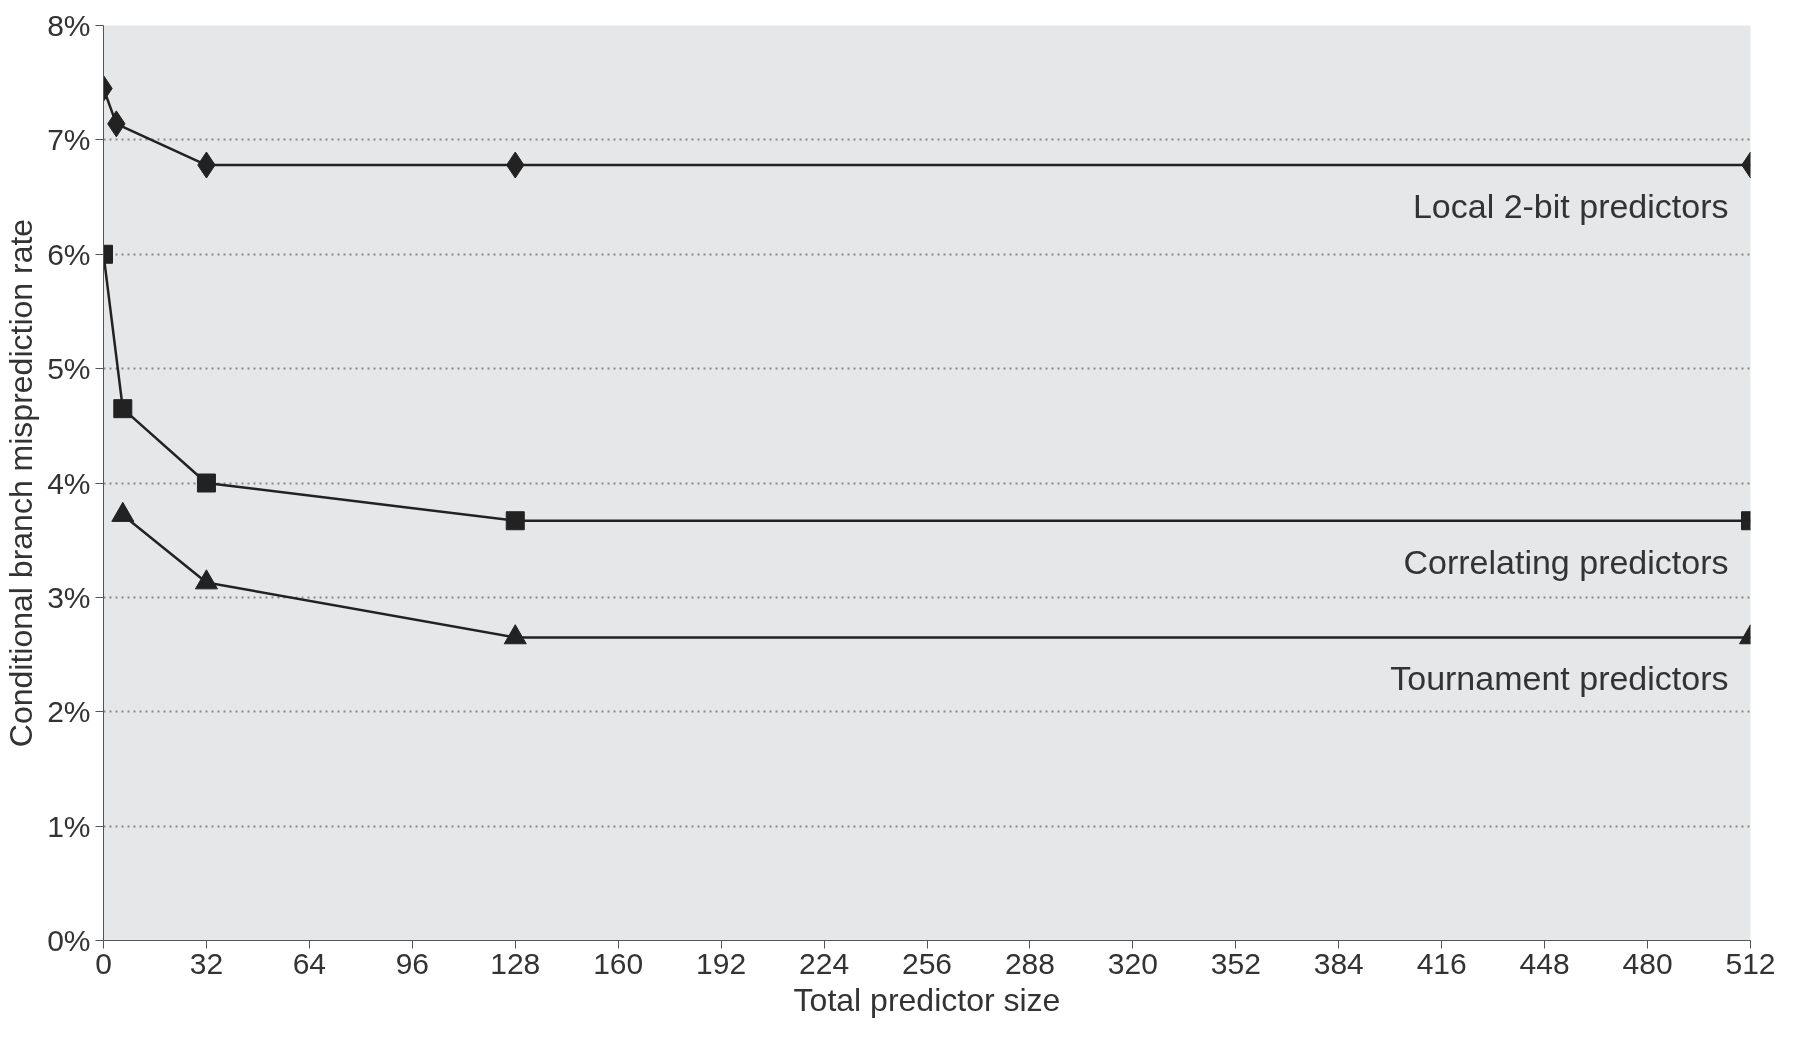 This screenshot has width=1820, height=1038. What do you see at coordinates (69, 597) in the screenshot?
I see `y-tick-label: 3%` at bounding box center [69, 597].